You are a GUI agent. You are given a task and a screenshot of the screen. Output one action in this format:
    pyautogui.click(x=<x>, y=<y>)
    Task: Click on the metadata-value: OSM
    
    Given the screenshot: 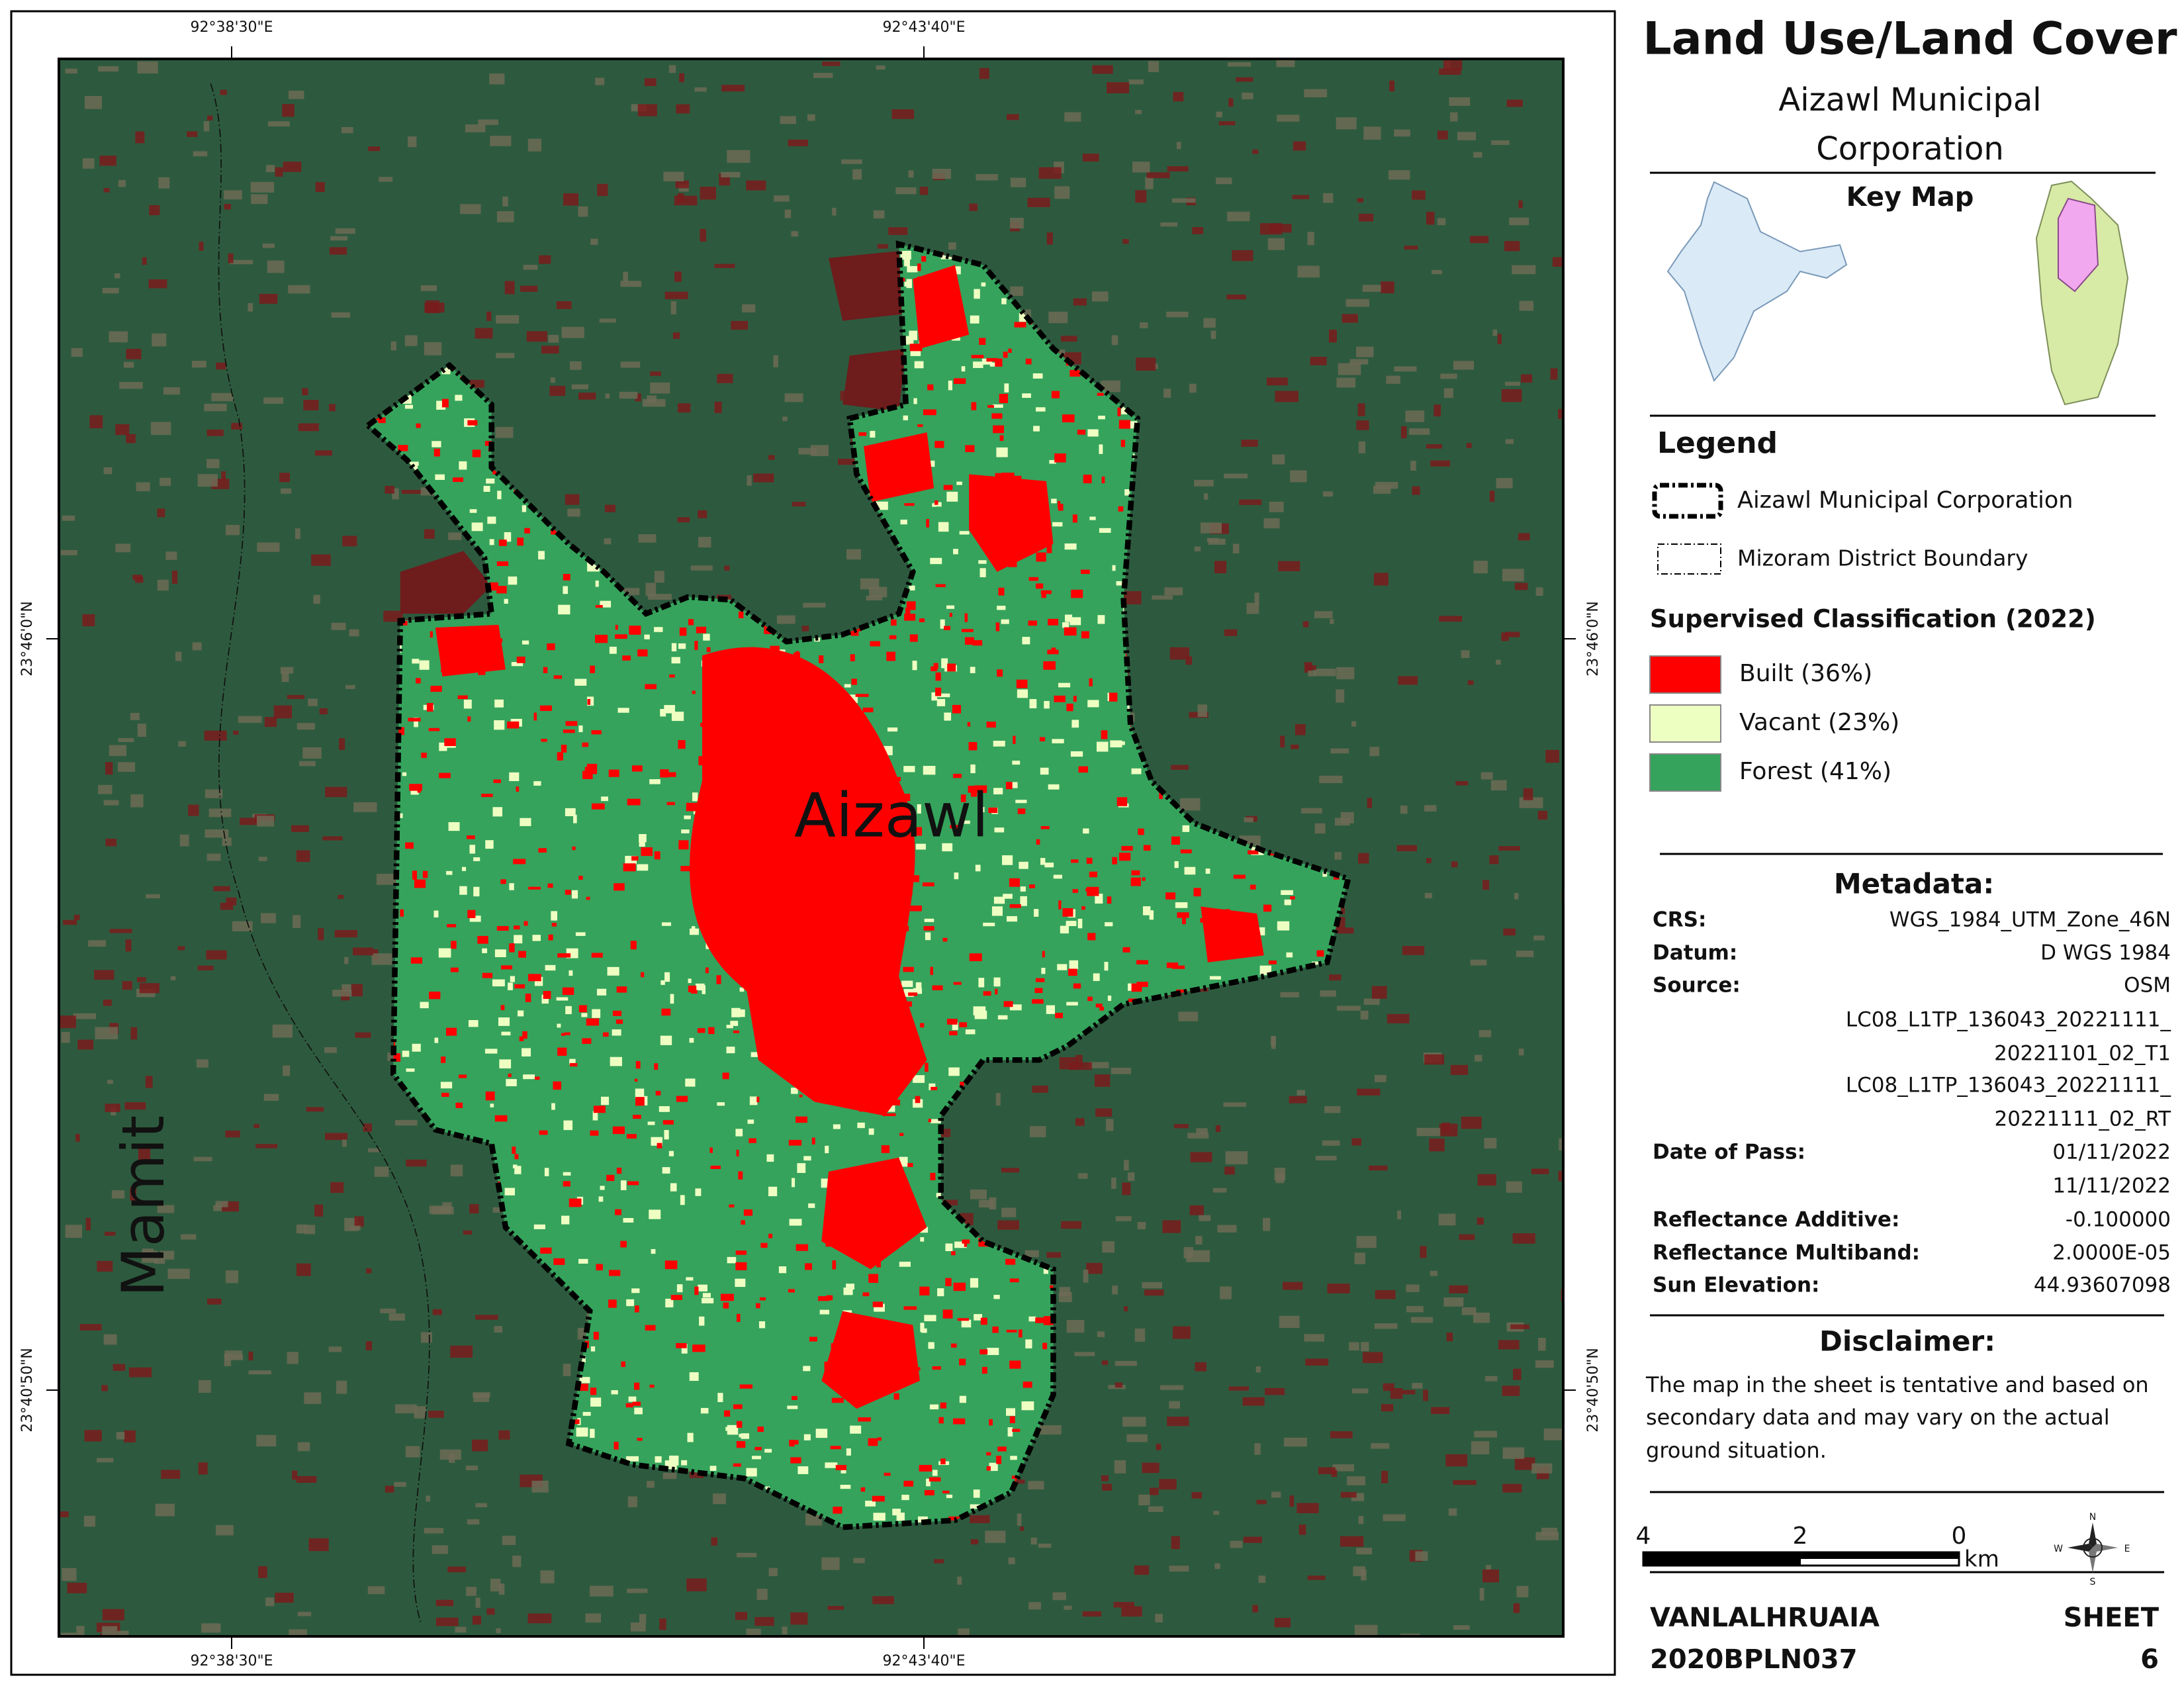 What is the action you would take?
    pyautogui.click(x=2147, y=986)
    